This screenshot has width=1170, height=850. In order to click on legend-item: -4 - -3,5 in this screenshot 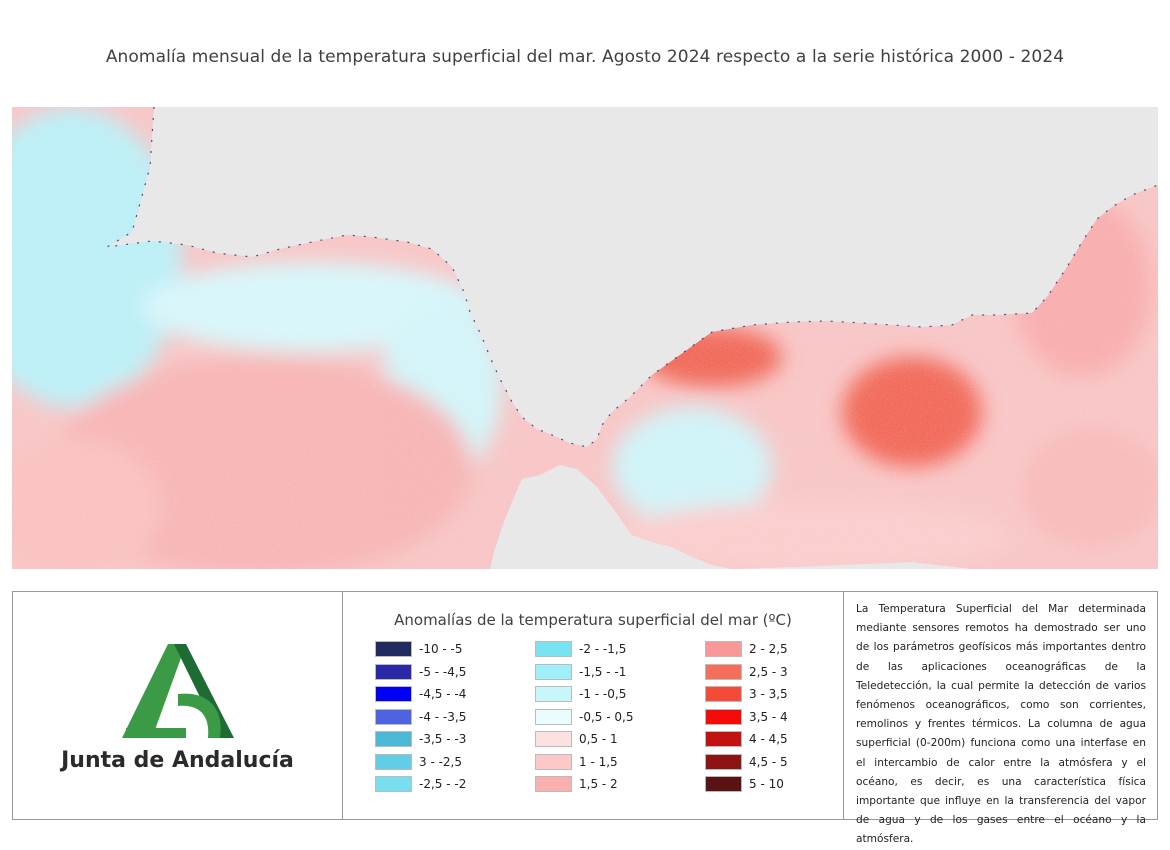, I will do `click(455, 718)`.